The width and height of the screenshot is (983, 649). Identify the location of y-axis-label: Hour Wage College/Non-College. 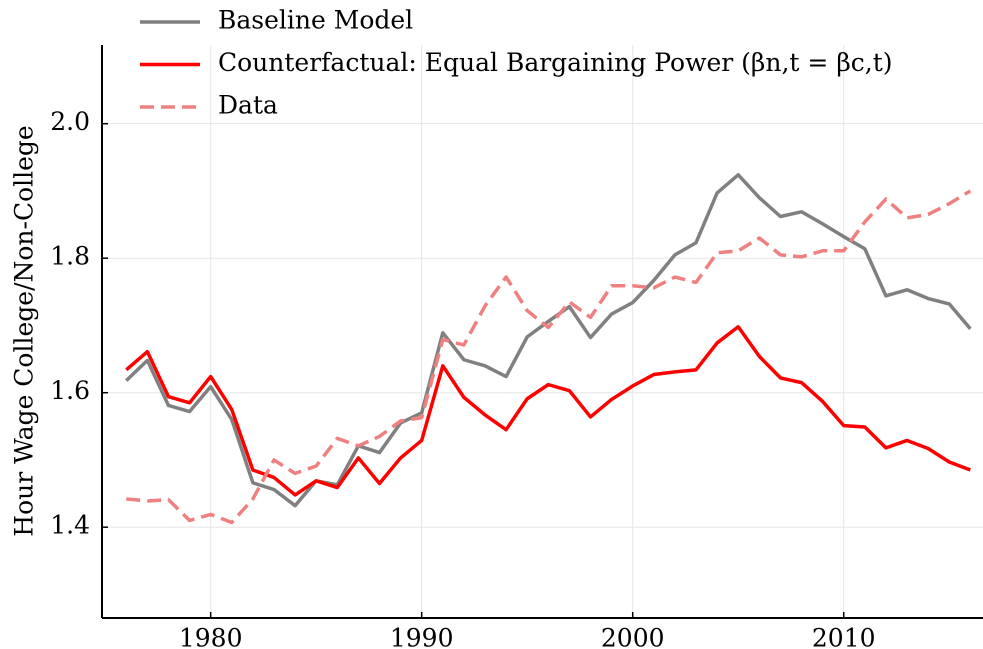
(24, 330).